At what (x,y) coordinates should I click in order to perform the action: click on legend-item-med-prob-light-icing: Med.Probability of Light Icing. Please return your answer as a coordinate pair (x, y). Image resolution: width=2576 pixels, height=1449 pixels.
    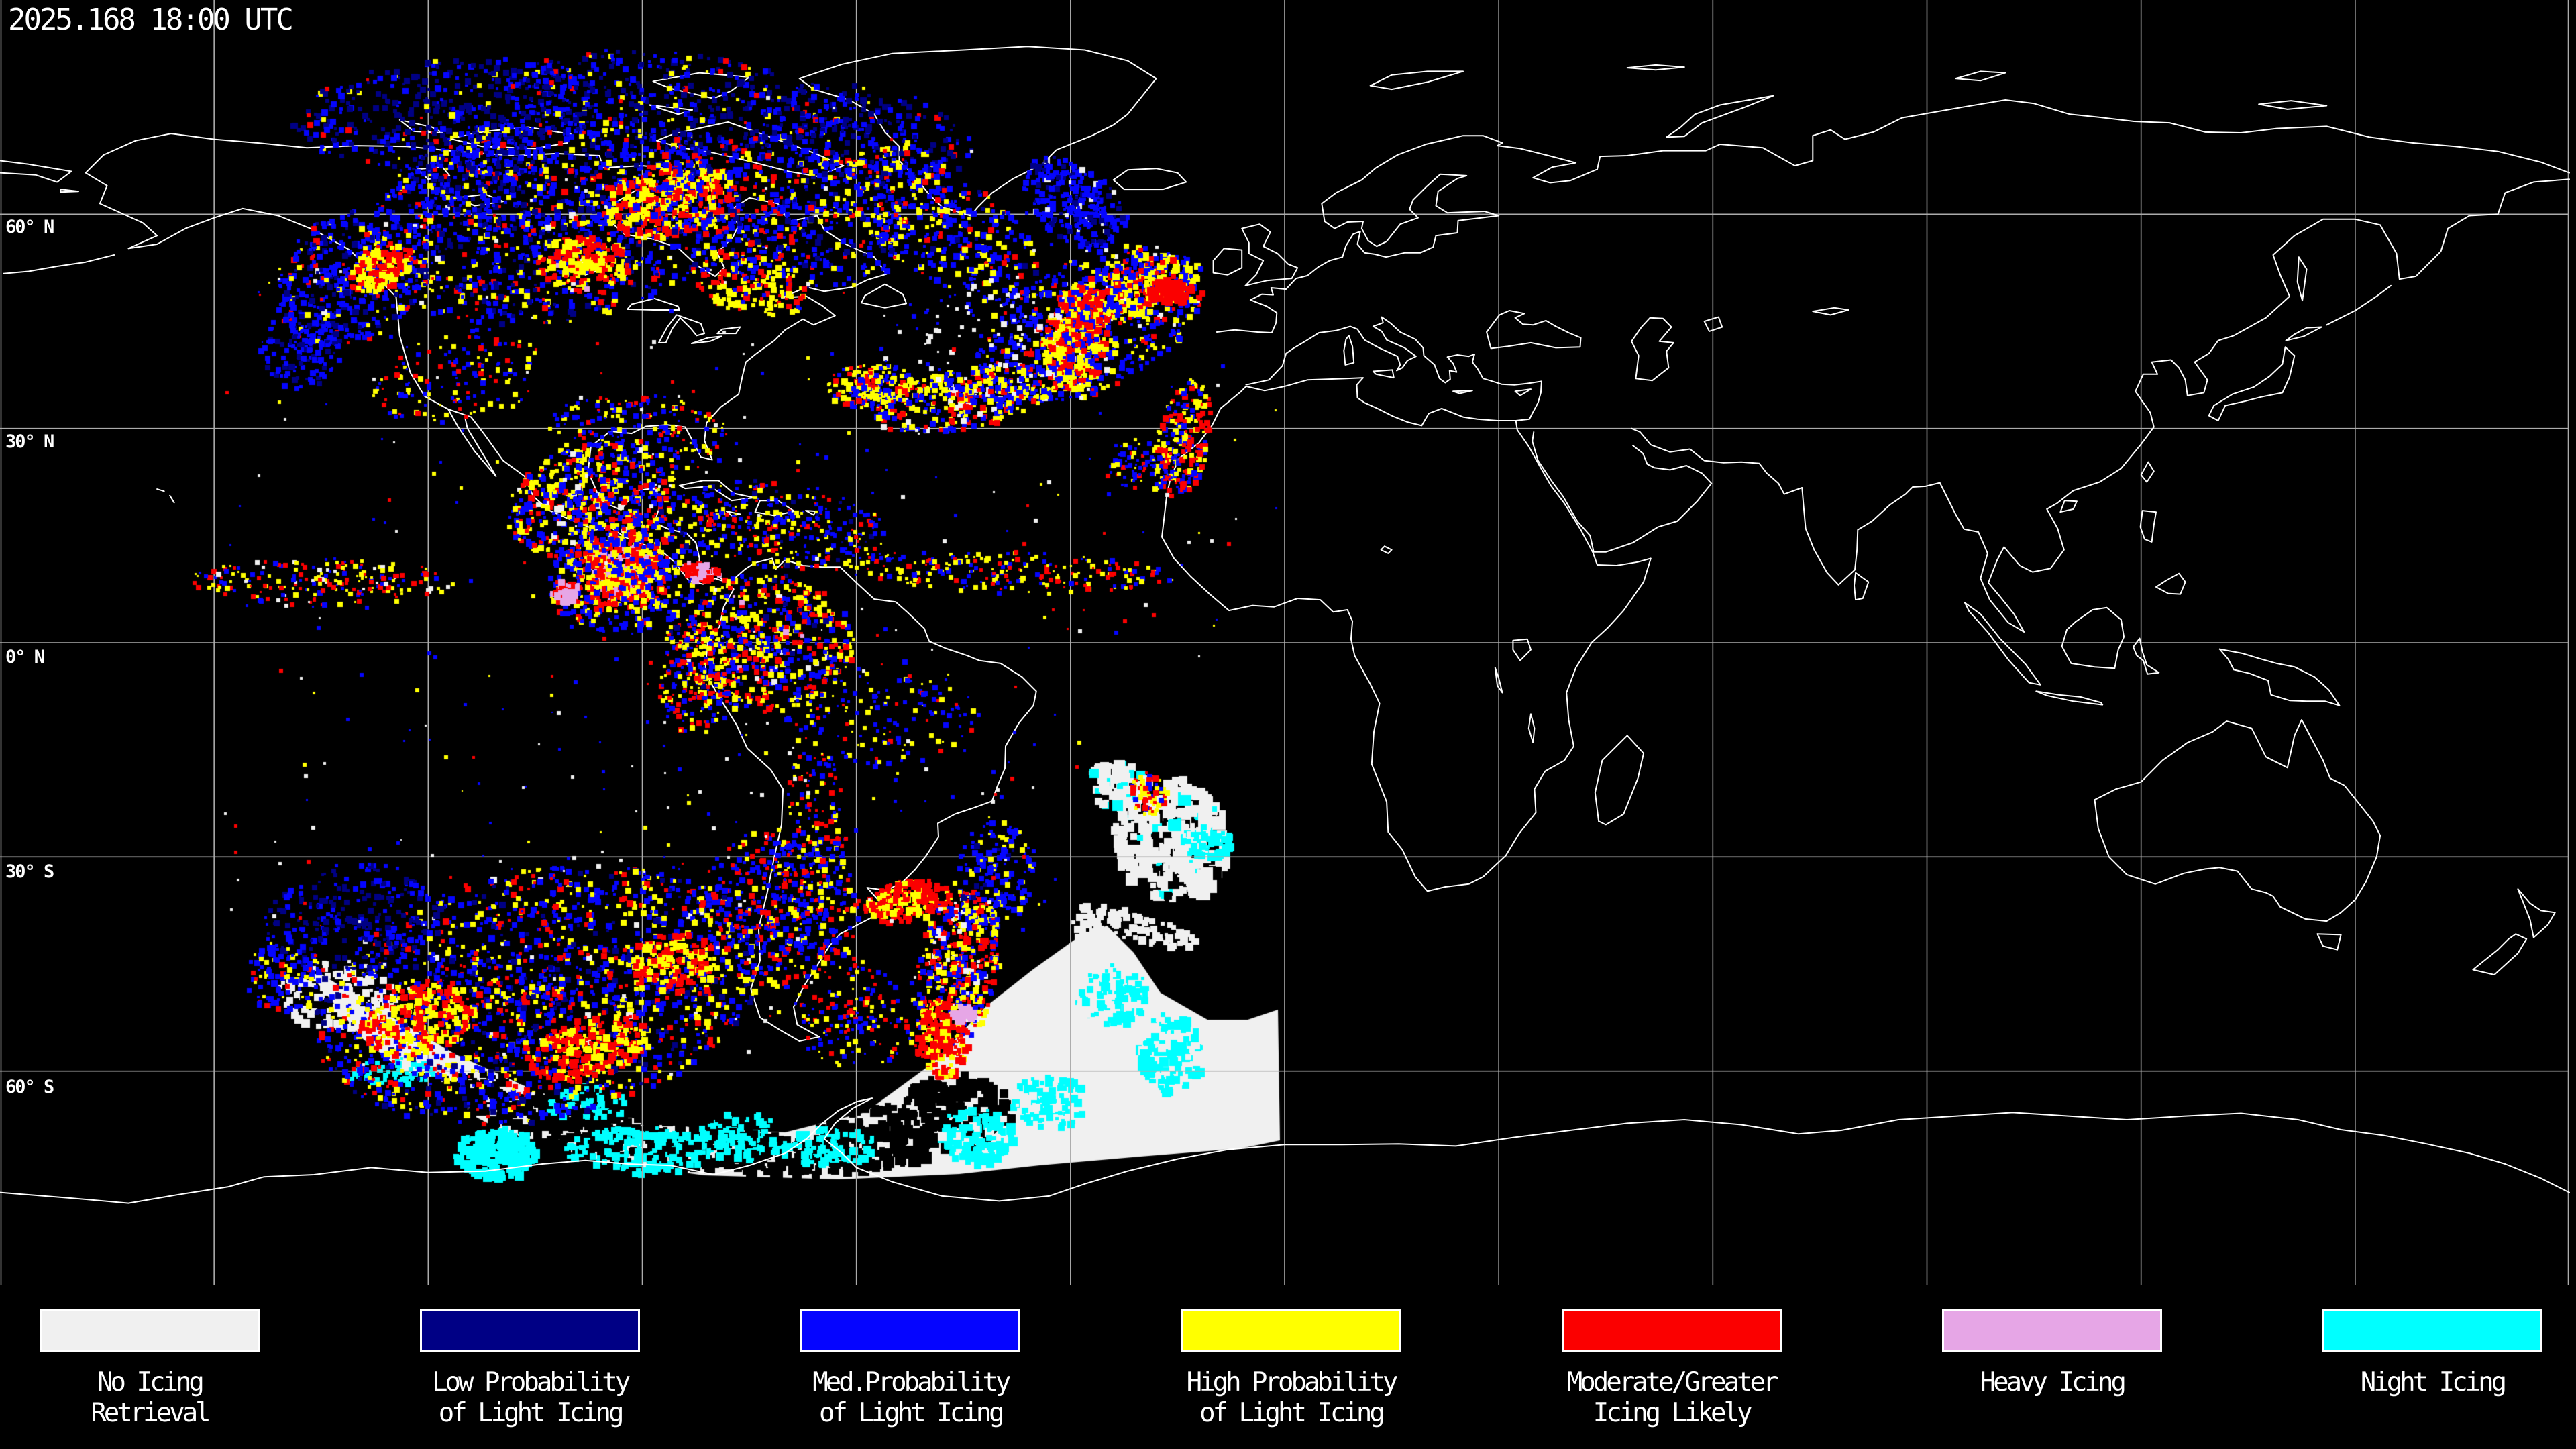
    Looking at the image, I should click on (910, 1369).